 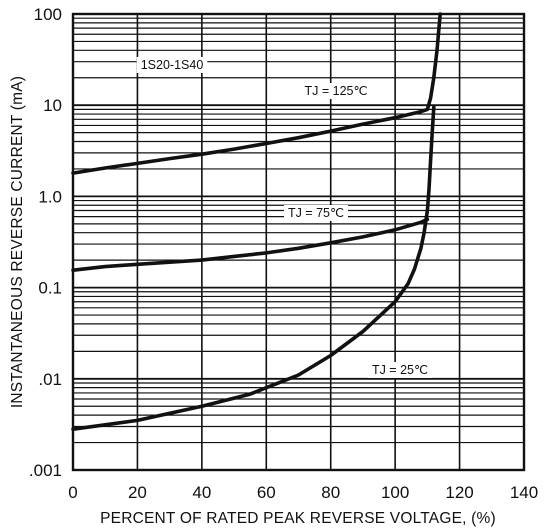 I want to click on part-number-label-bg, so click(x=172, y=65).